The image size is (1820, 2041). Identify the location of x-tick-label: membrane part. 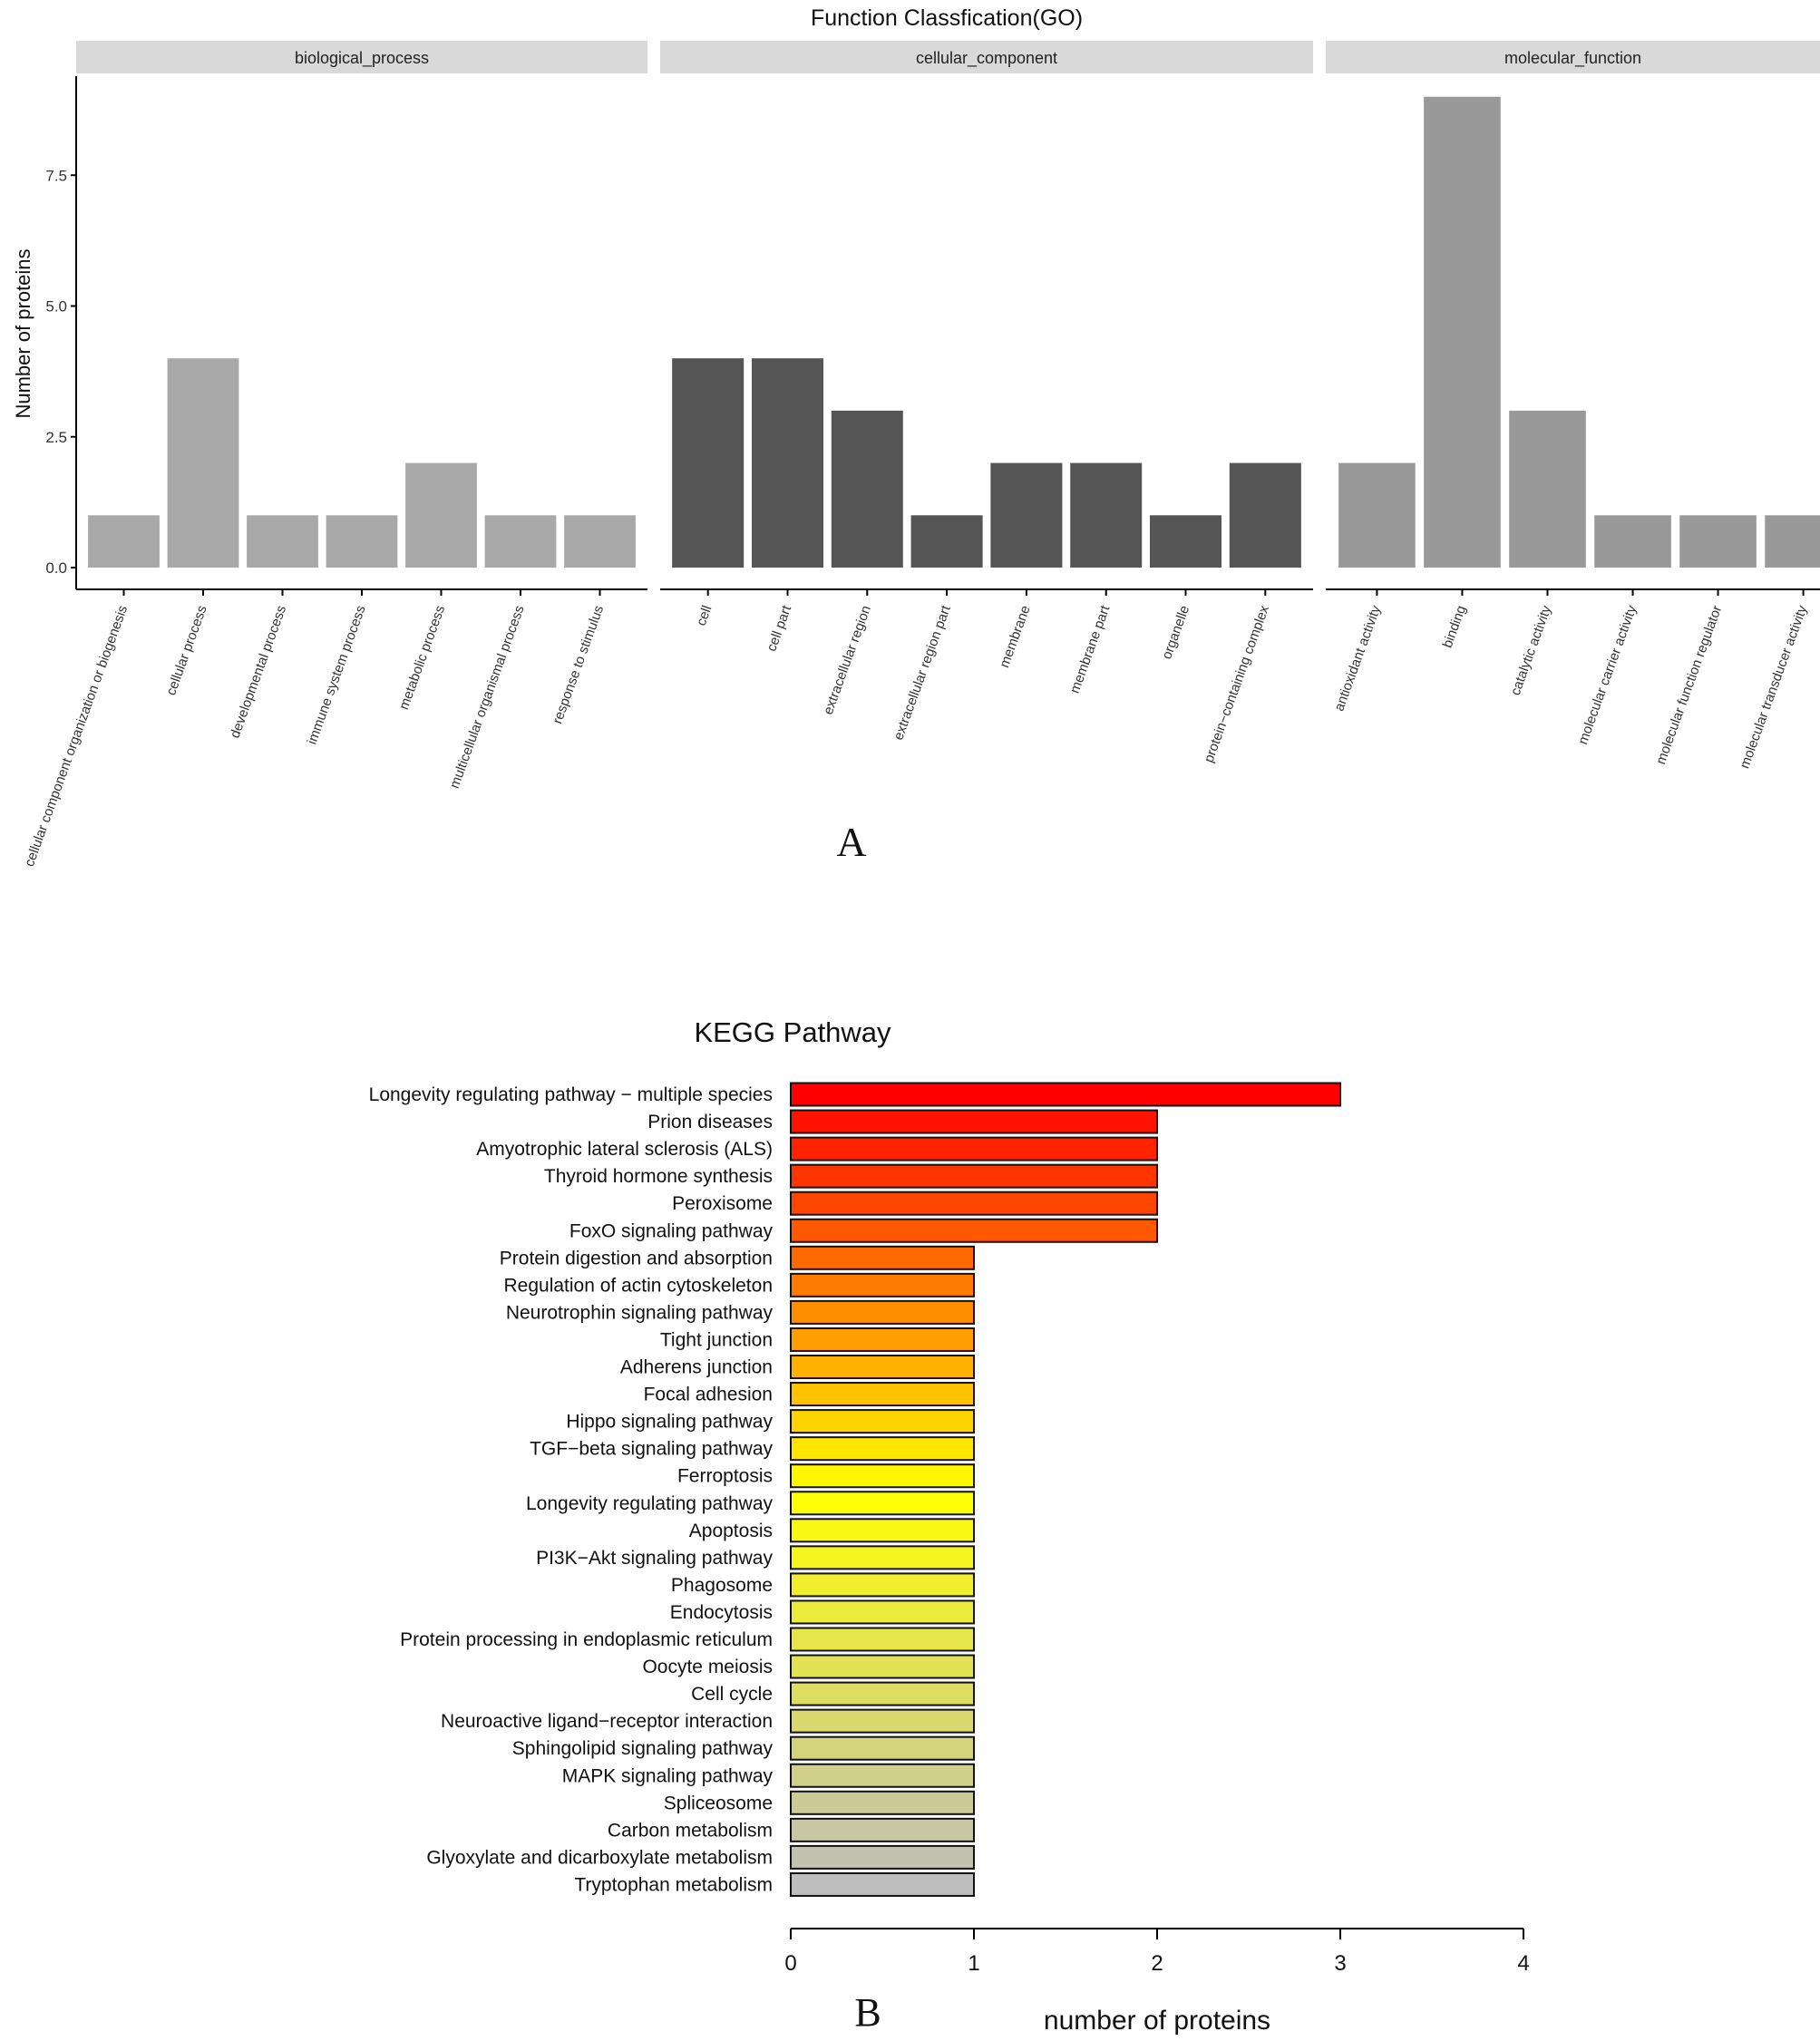
(1090, 649).